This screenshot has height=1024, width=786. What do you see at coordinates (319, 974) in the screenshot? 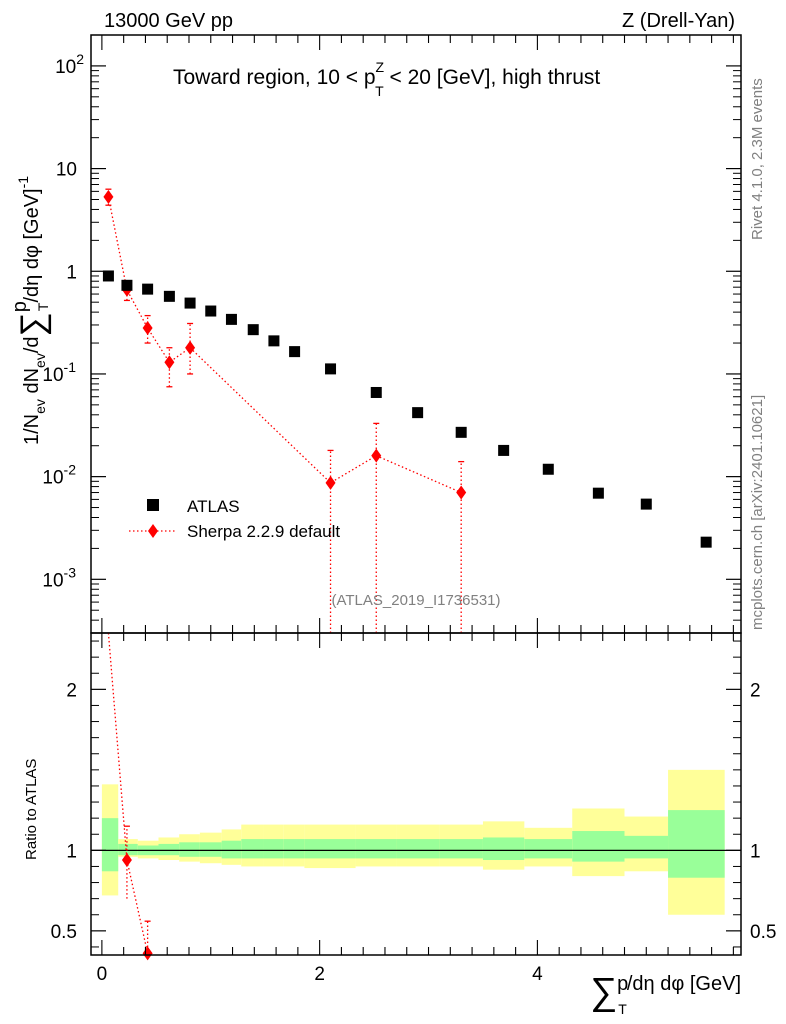
I see `x-tick-label: 2` at bounding box center [319, 974].